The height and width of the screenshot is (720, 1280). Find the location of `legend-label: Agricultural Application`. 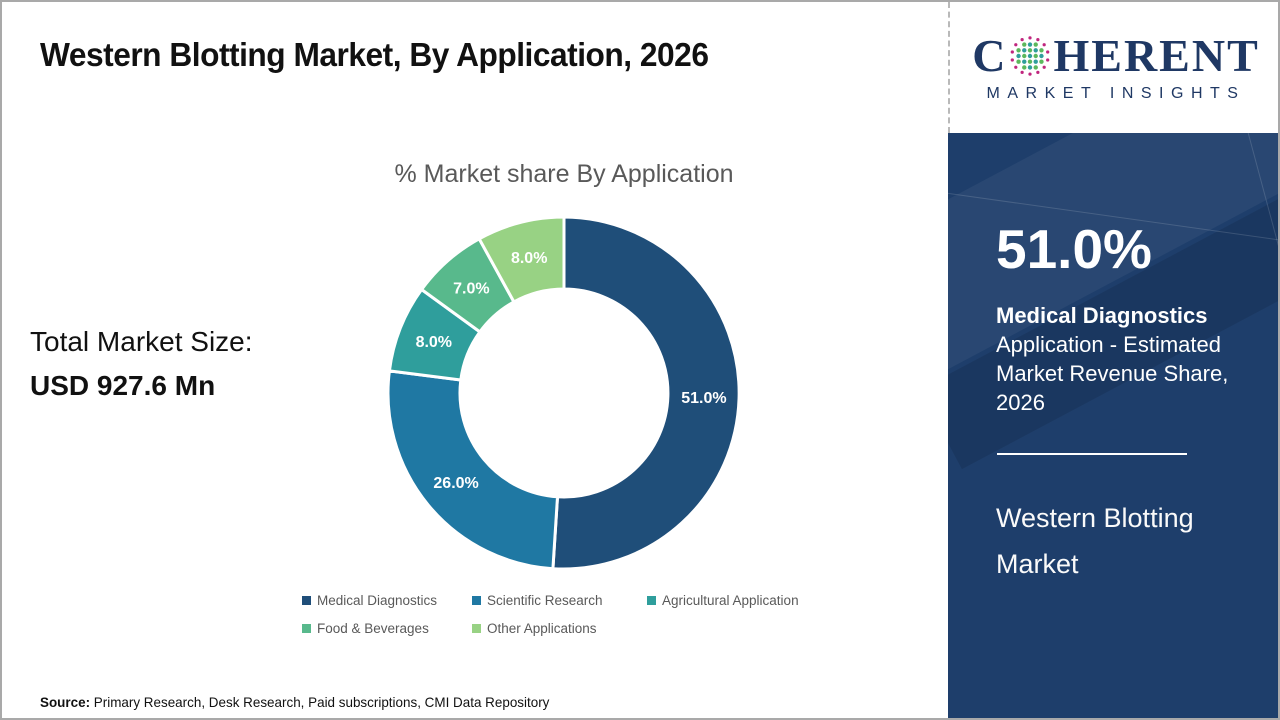

legend-label: Agricultural Application is located at coordinates (730, 600).